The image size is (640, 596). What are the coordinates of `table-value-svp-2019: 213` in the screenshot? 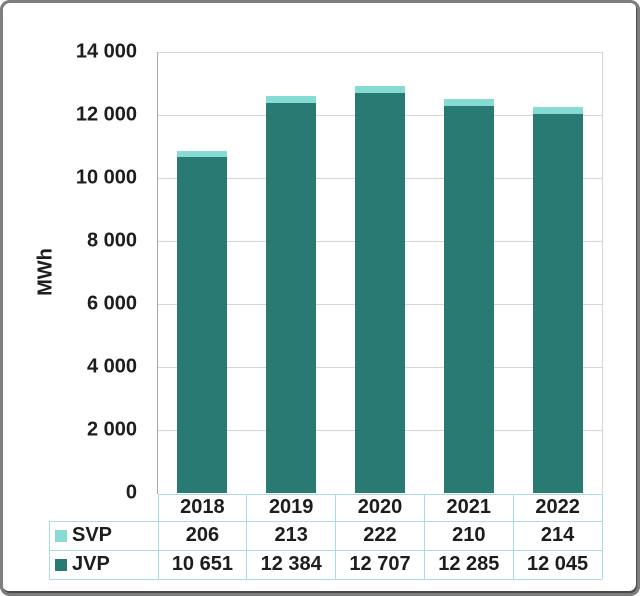 It's located at (291, 535).